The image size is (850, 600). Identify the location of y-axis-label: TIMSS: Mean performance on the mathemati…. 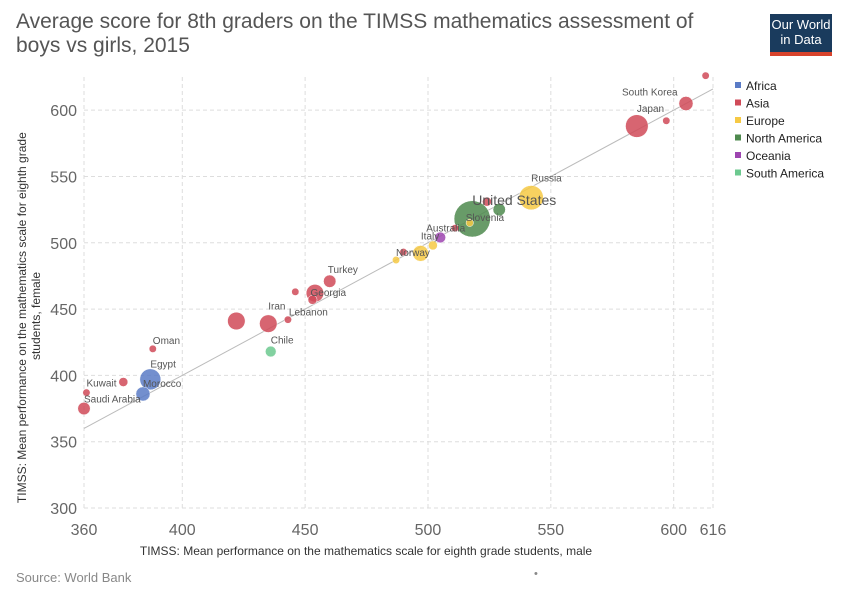
(29, 316).